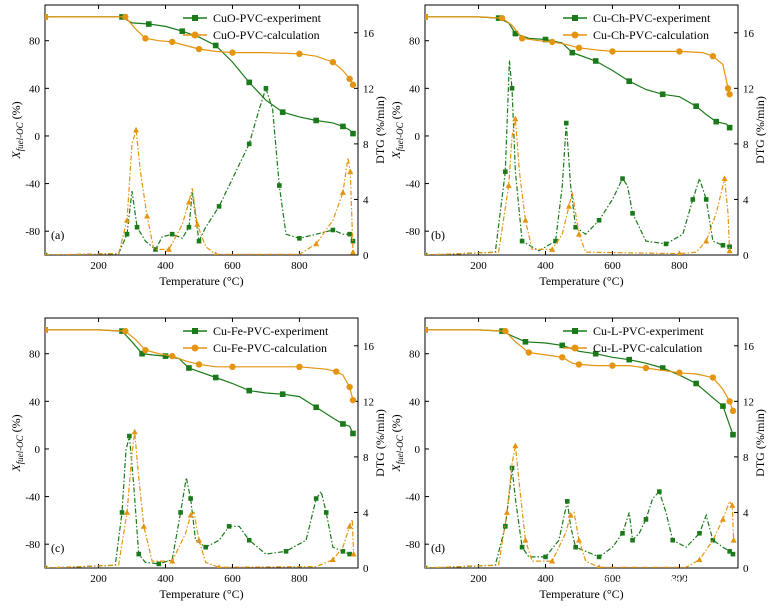 The height and width of the screenshot is (609, 770). What do you see at coordinates (415, 402) in the screenshot?
I see `y-left-tick-label: 40` at bounding box center [415, 402].